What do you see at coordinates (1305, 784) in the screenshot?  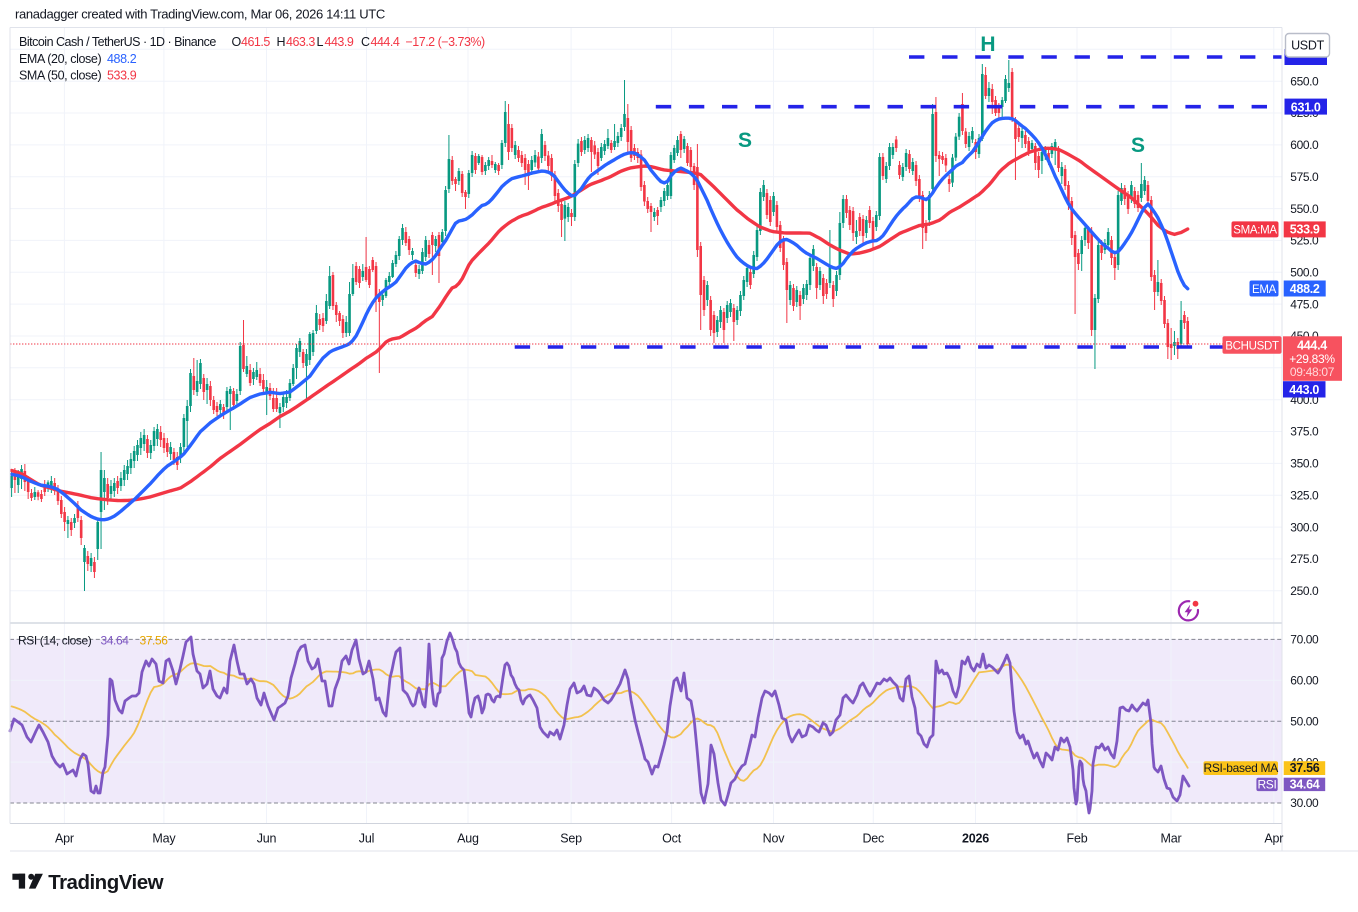 I see `svg-text: 34.64` at bounding box center [1305, 784].